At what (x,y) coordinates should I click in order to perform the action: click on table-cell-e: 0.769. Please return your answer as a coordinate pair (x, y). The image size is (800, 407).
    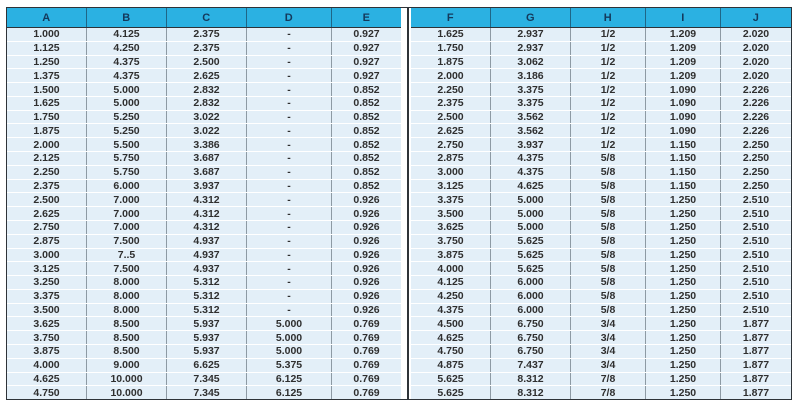
    Looking at the image, I should click on (366, 351).